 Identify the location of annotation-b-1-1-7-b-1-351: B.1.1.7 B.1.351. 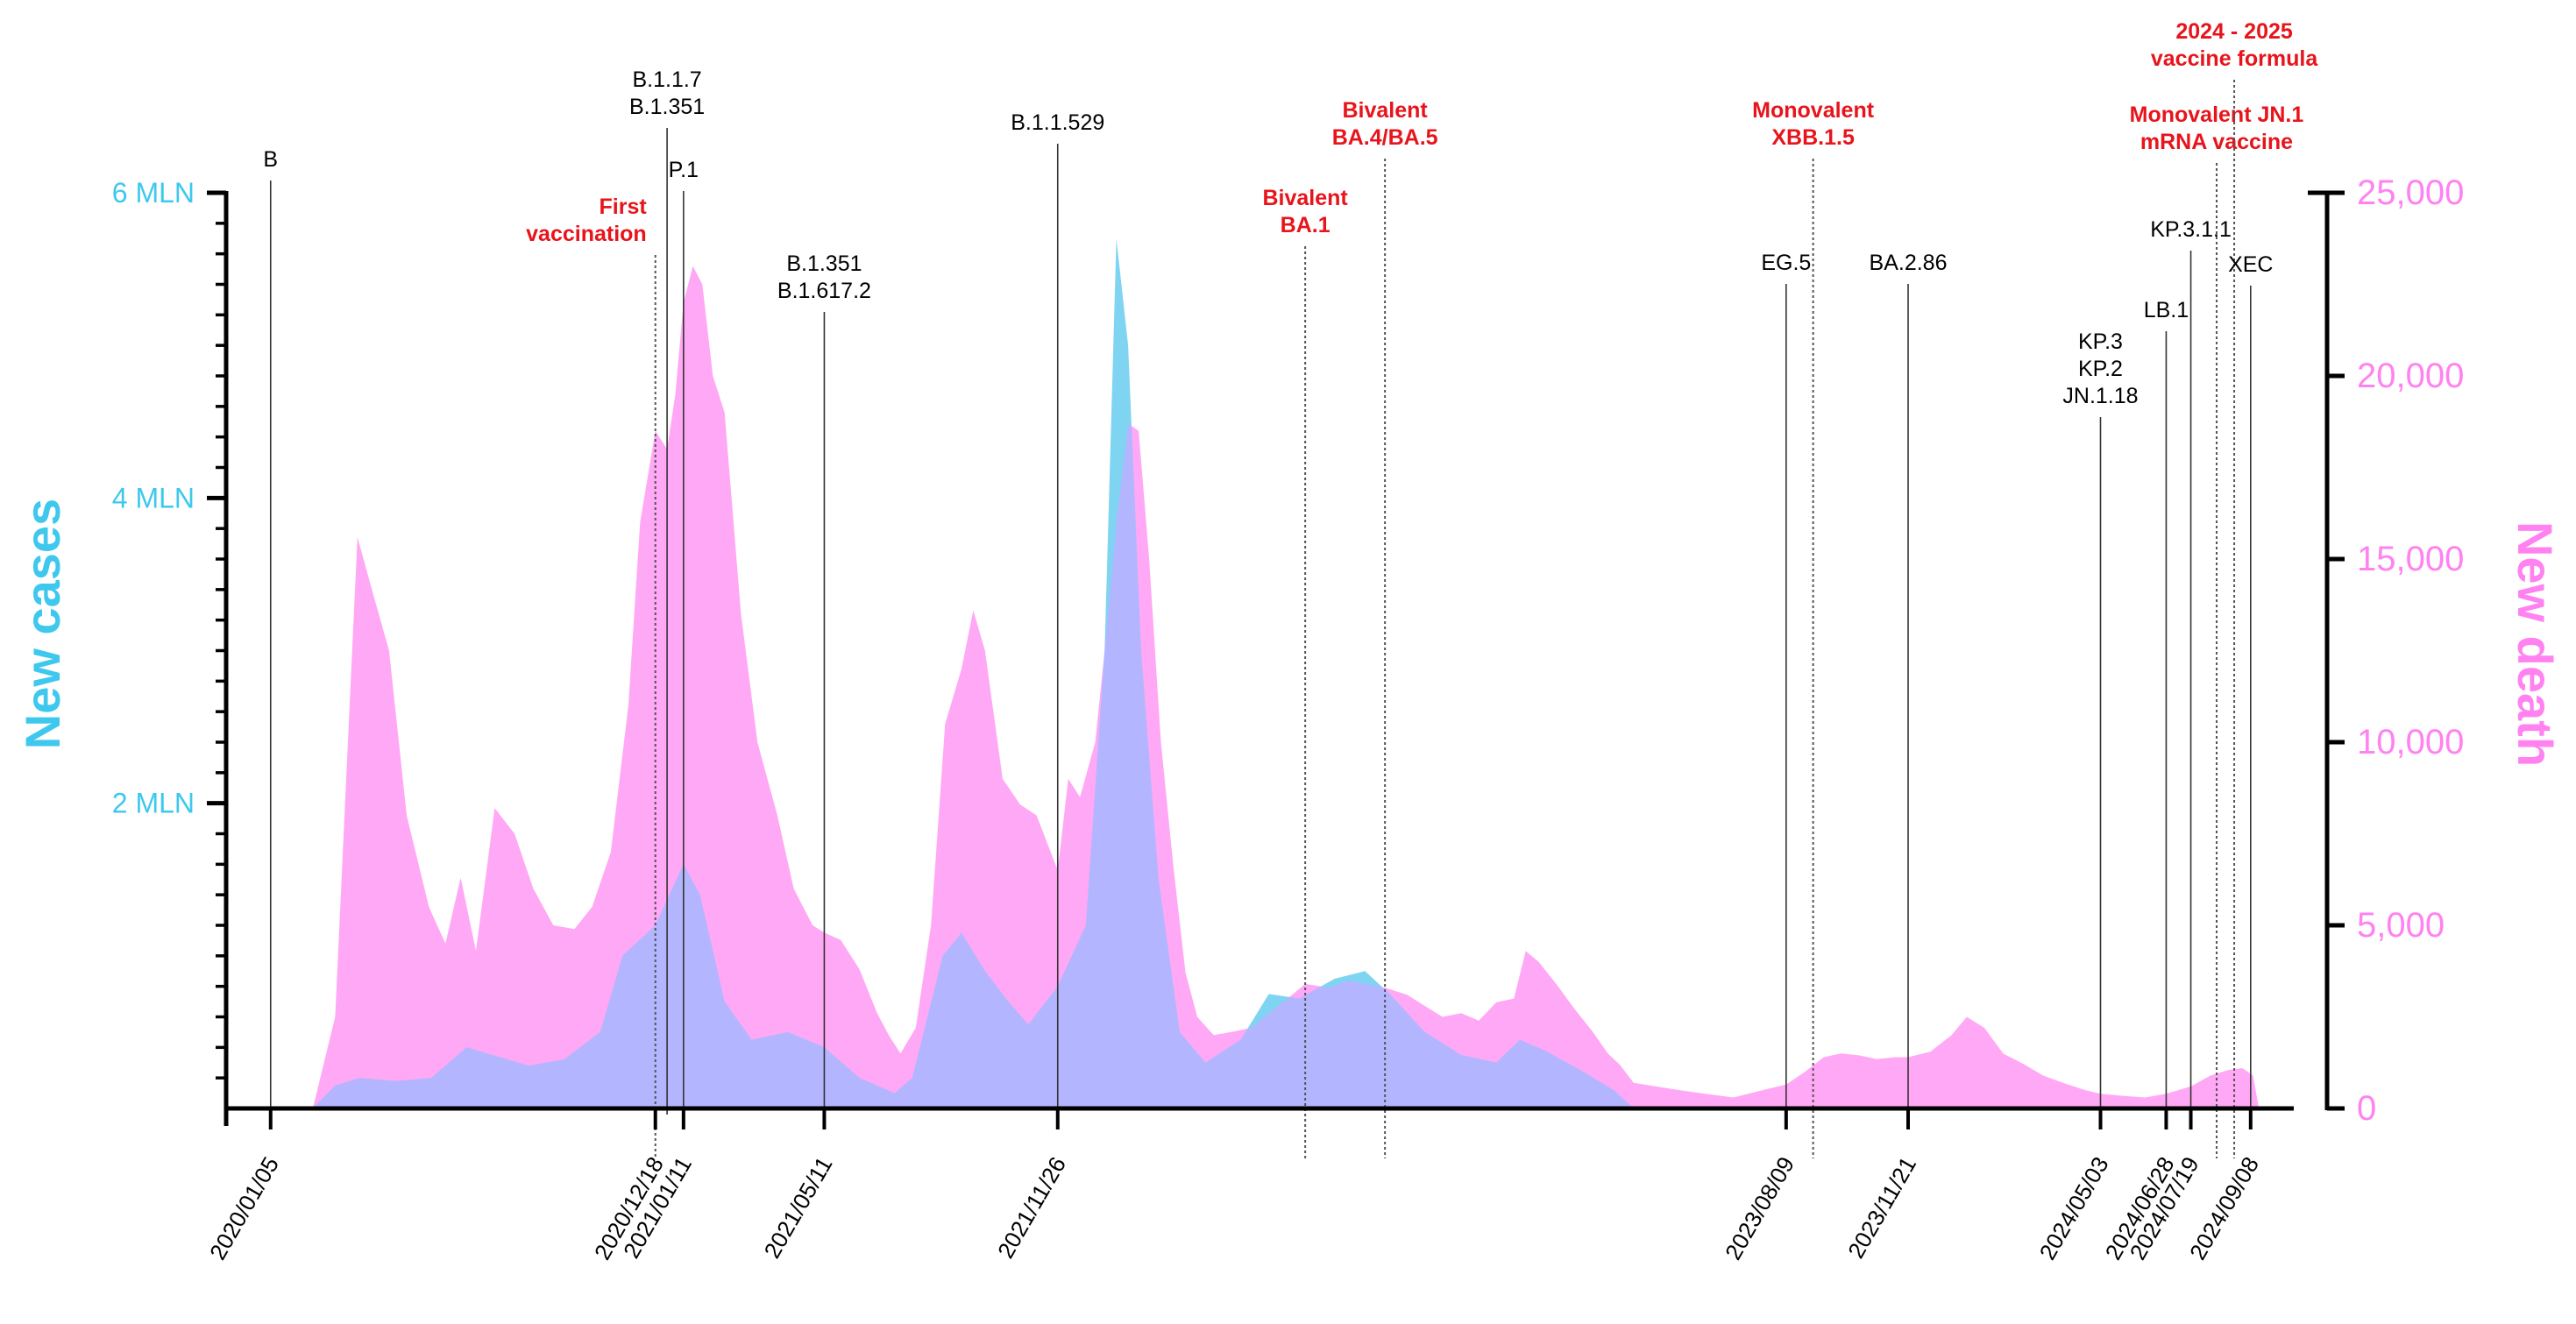
(667, 591).